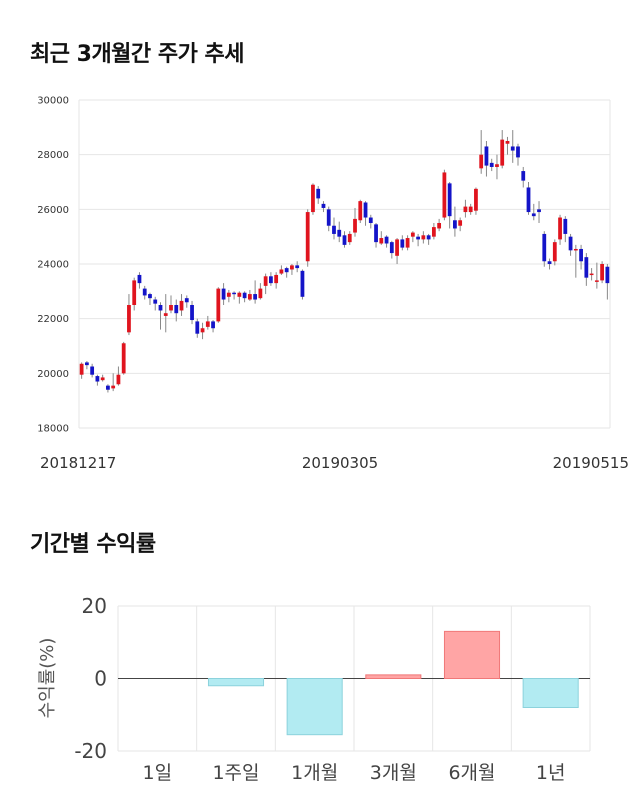  What do you see at coordinates (53, 429) in the screenshot?
I see `candle-y-tick-label: 18000` at bounding box center [53, 429].